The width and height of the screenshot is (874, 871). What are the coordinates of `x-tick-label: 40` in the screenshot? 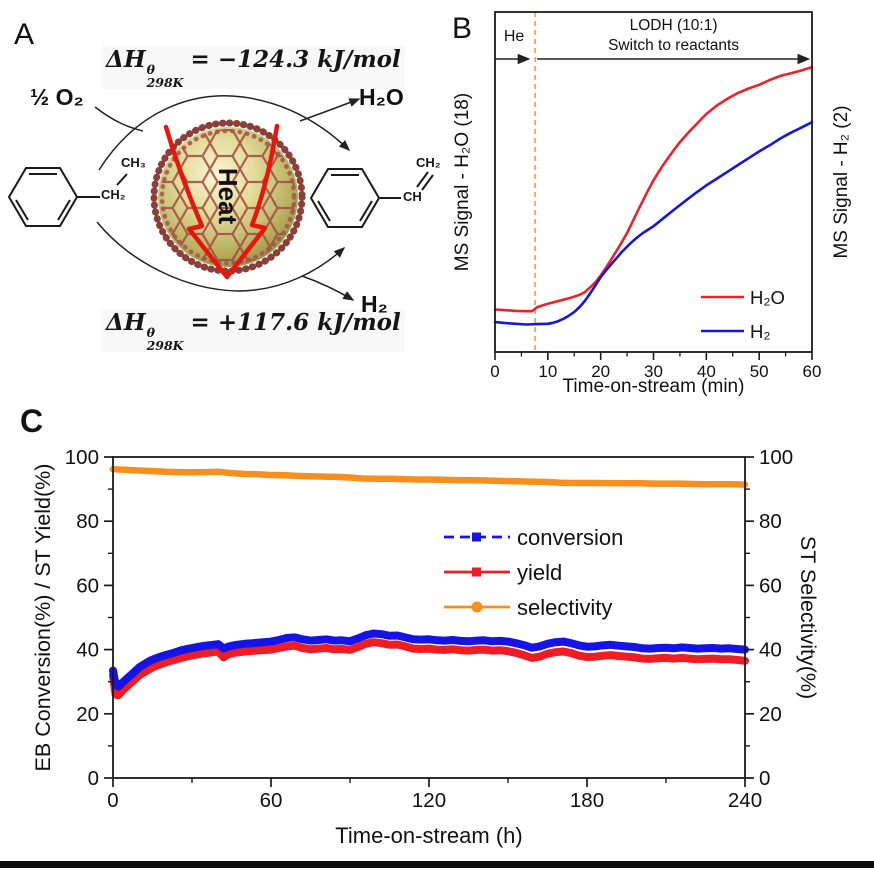 It's located at (706, 371).